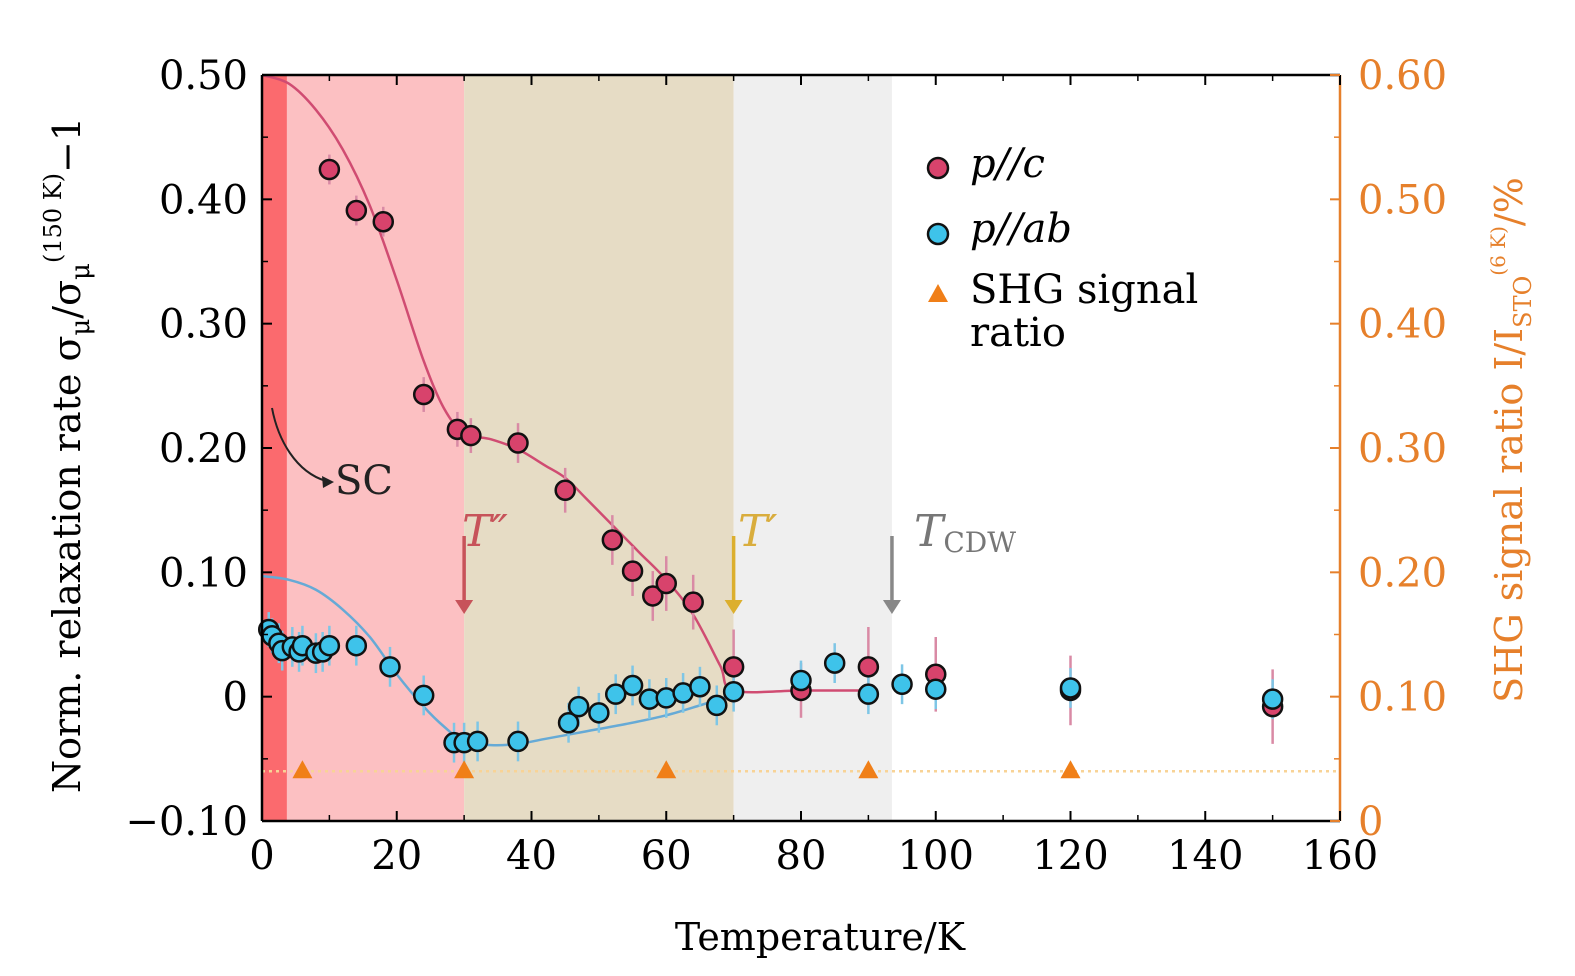 This screenshot has height=976, width=1575. What do you see at coordinates (332, 455) in the screenshot?
I see `sc-annotation: SC` at bounding box center [332, 455].